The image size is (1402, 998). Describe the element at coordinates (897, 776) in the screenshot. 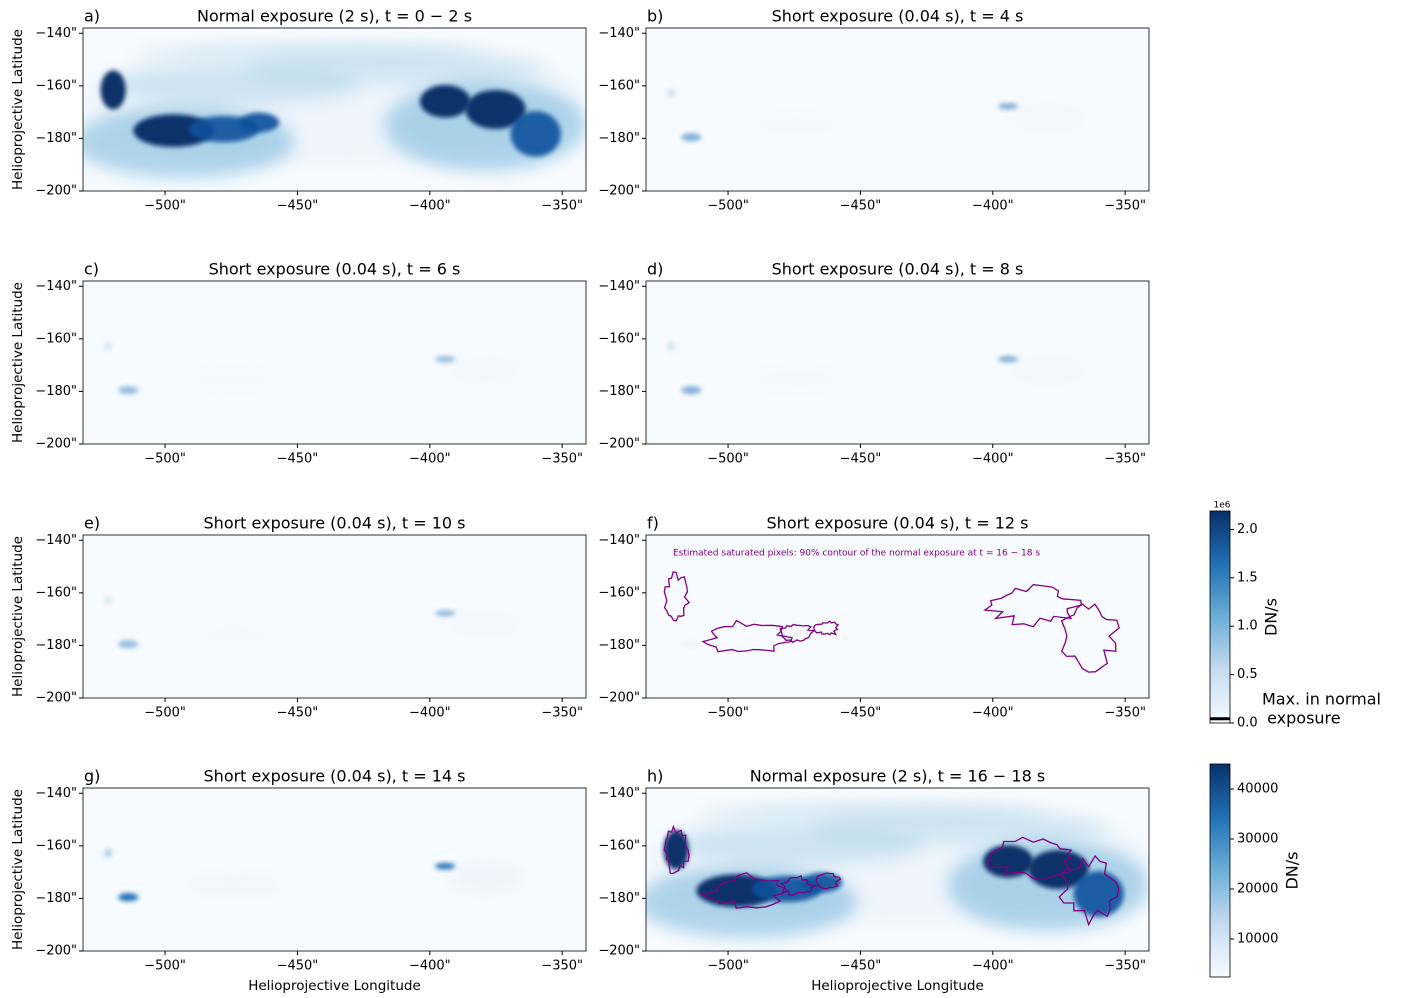

I see `panel-title: Normal exposure (2 s), t = 16 − 18 s` at that location.